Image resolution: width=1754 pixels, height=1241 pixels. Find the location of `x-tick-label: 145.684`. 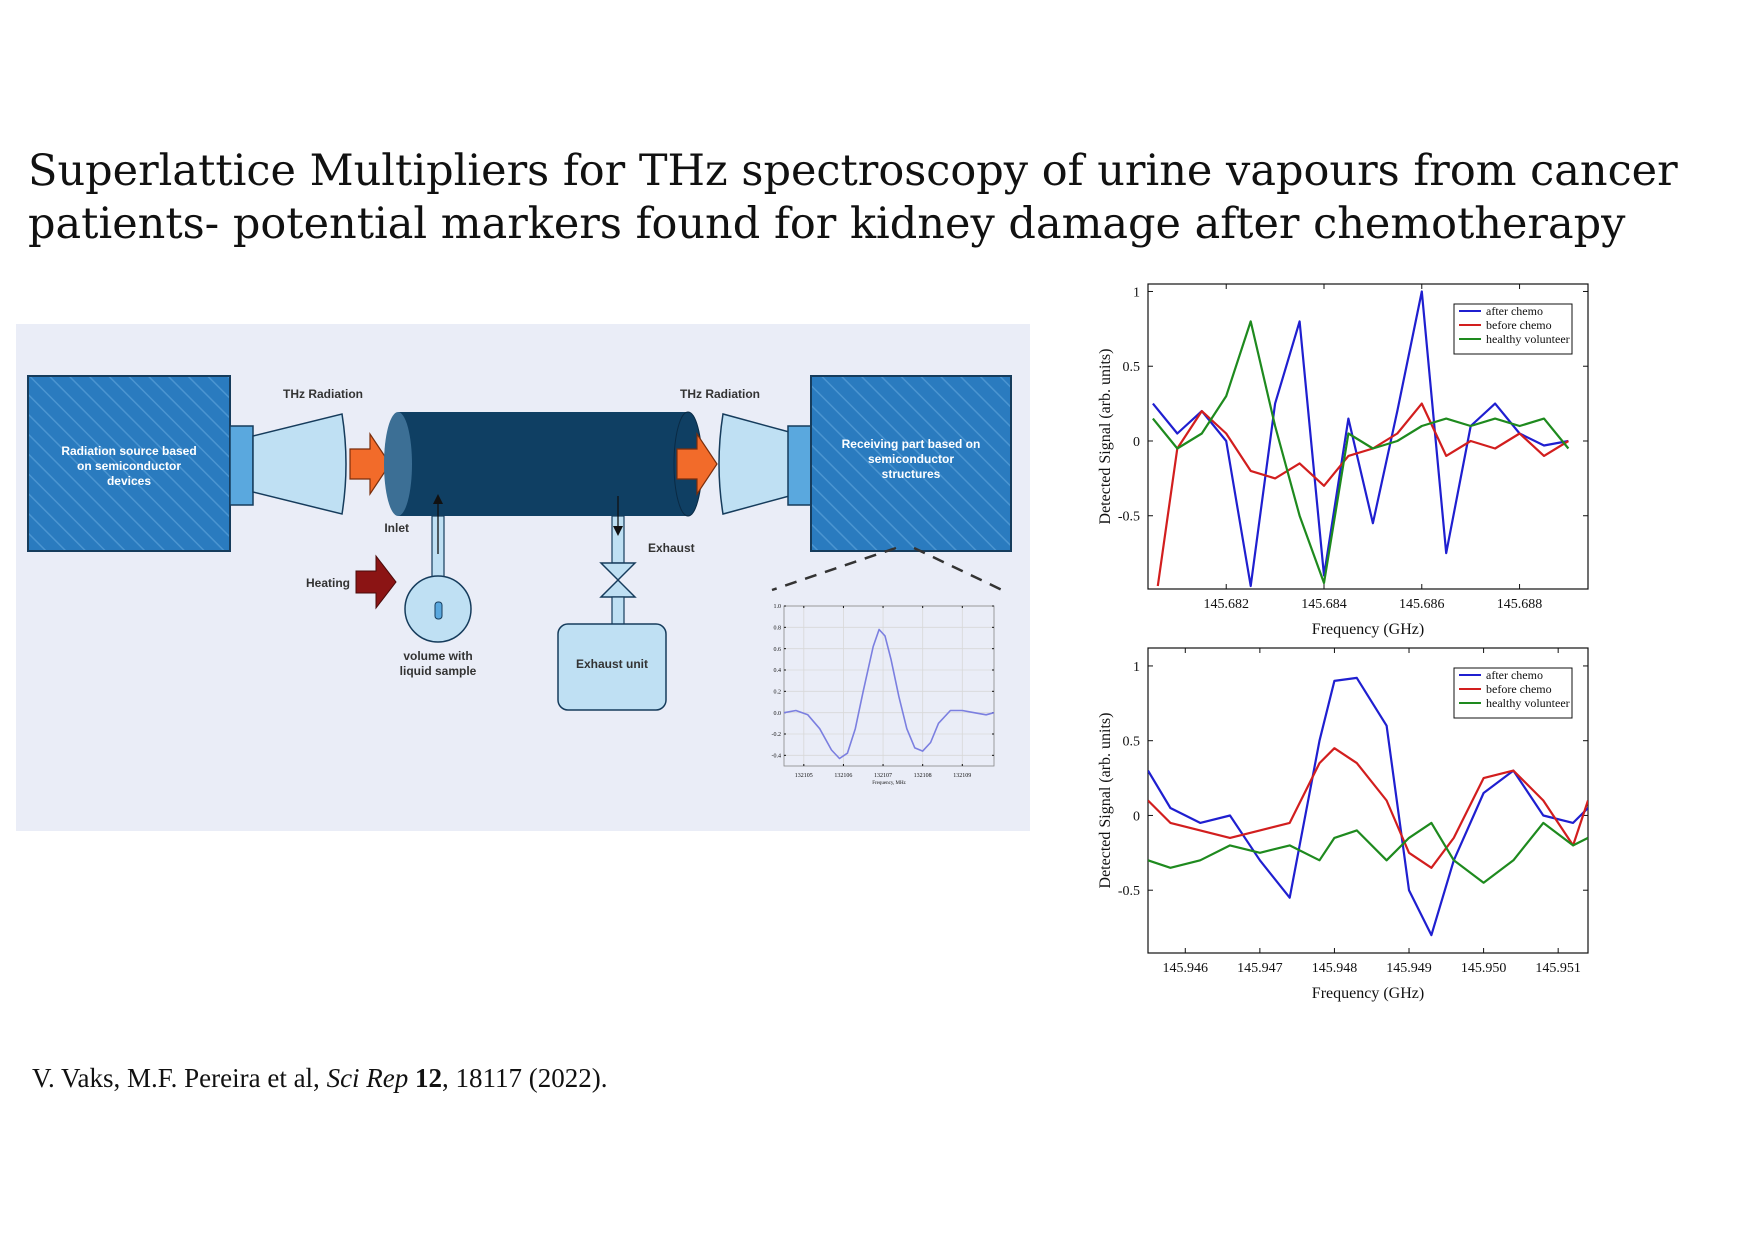

x-tick-label: 145.684 is located at coordinates (1324, 604).